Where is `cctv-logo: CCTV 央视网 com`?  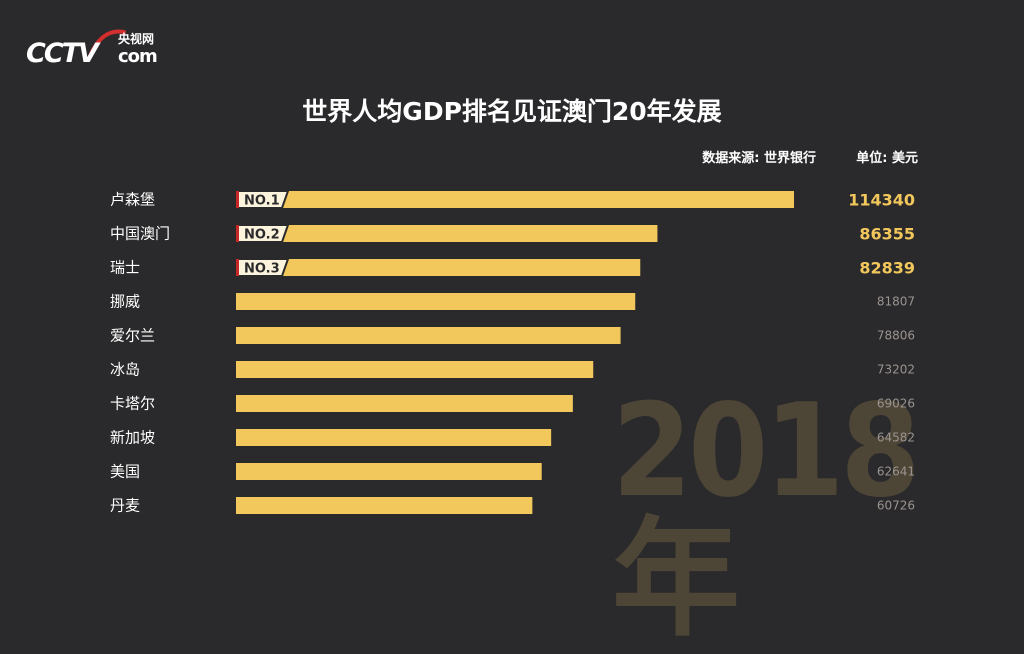 cctv-logo: CCTV 央视网 com is located at coordinates (96, 48).